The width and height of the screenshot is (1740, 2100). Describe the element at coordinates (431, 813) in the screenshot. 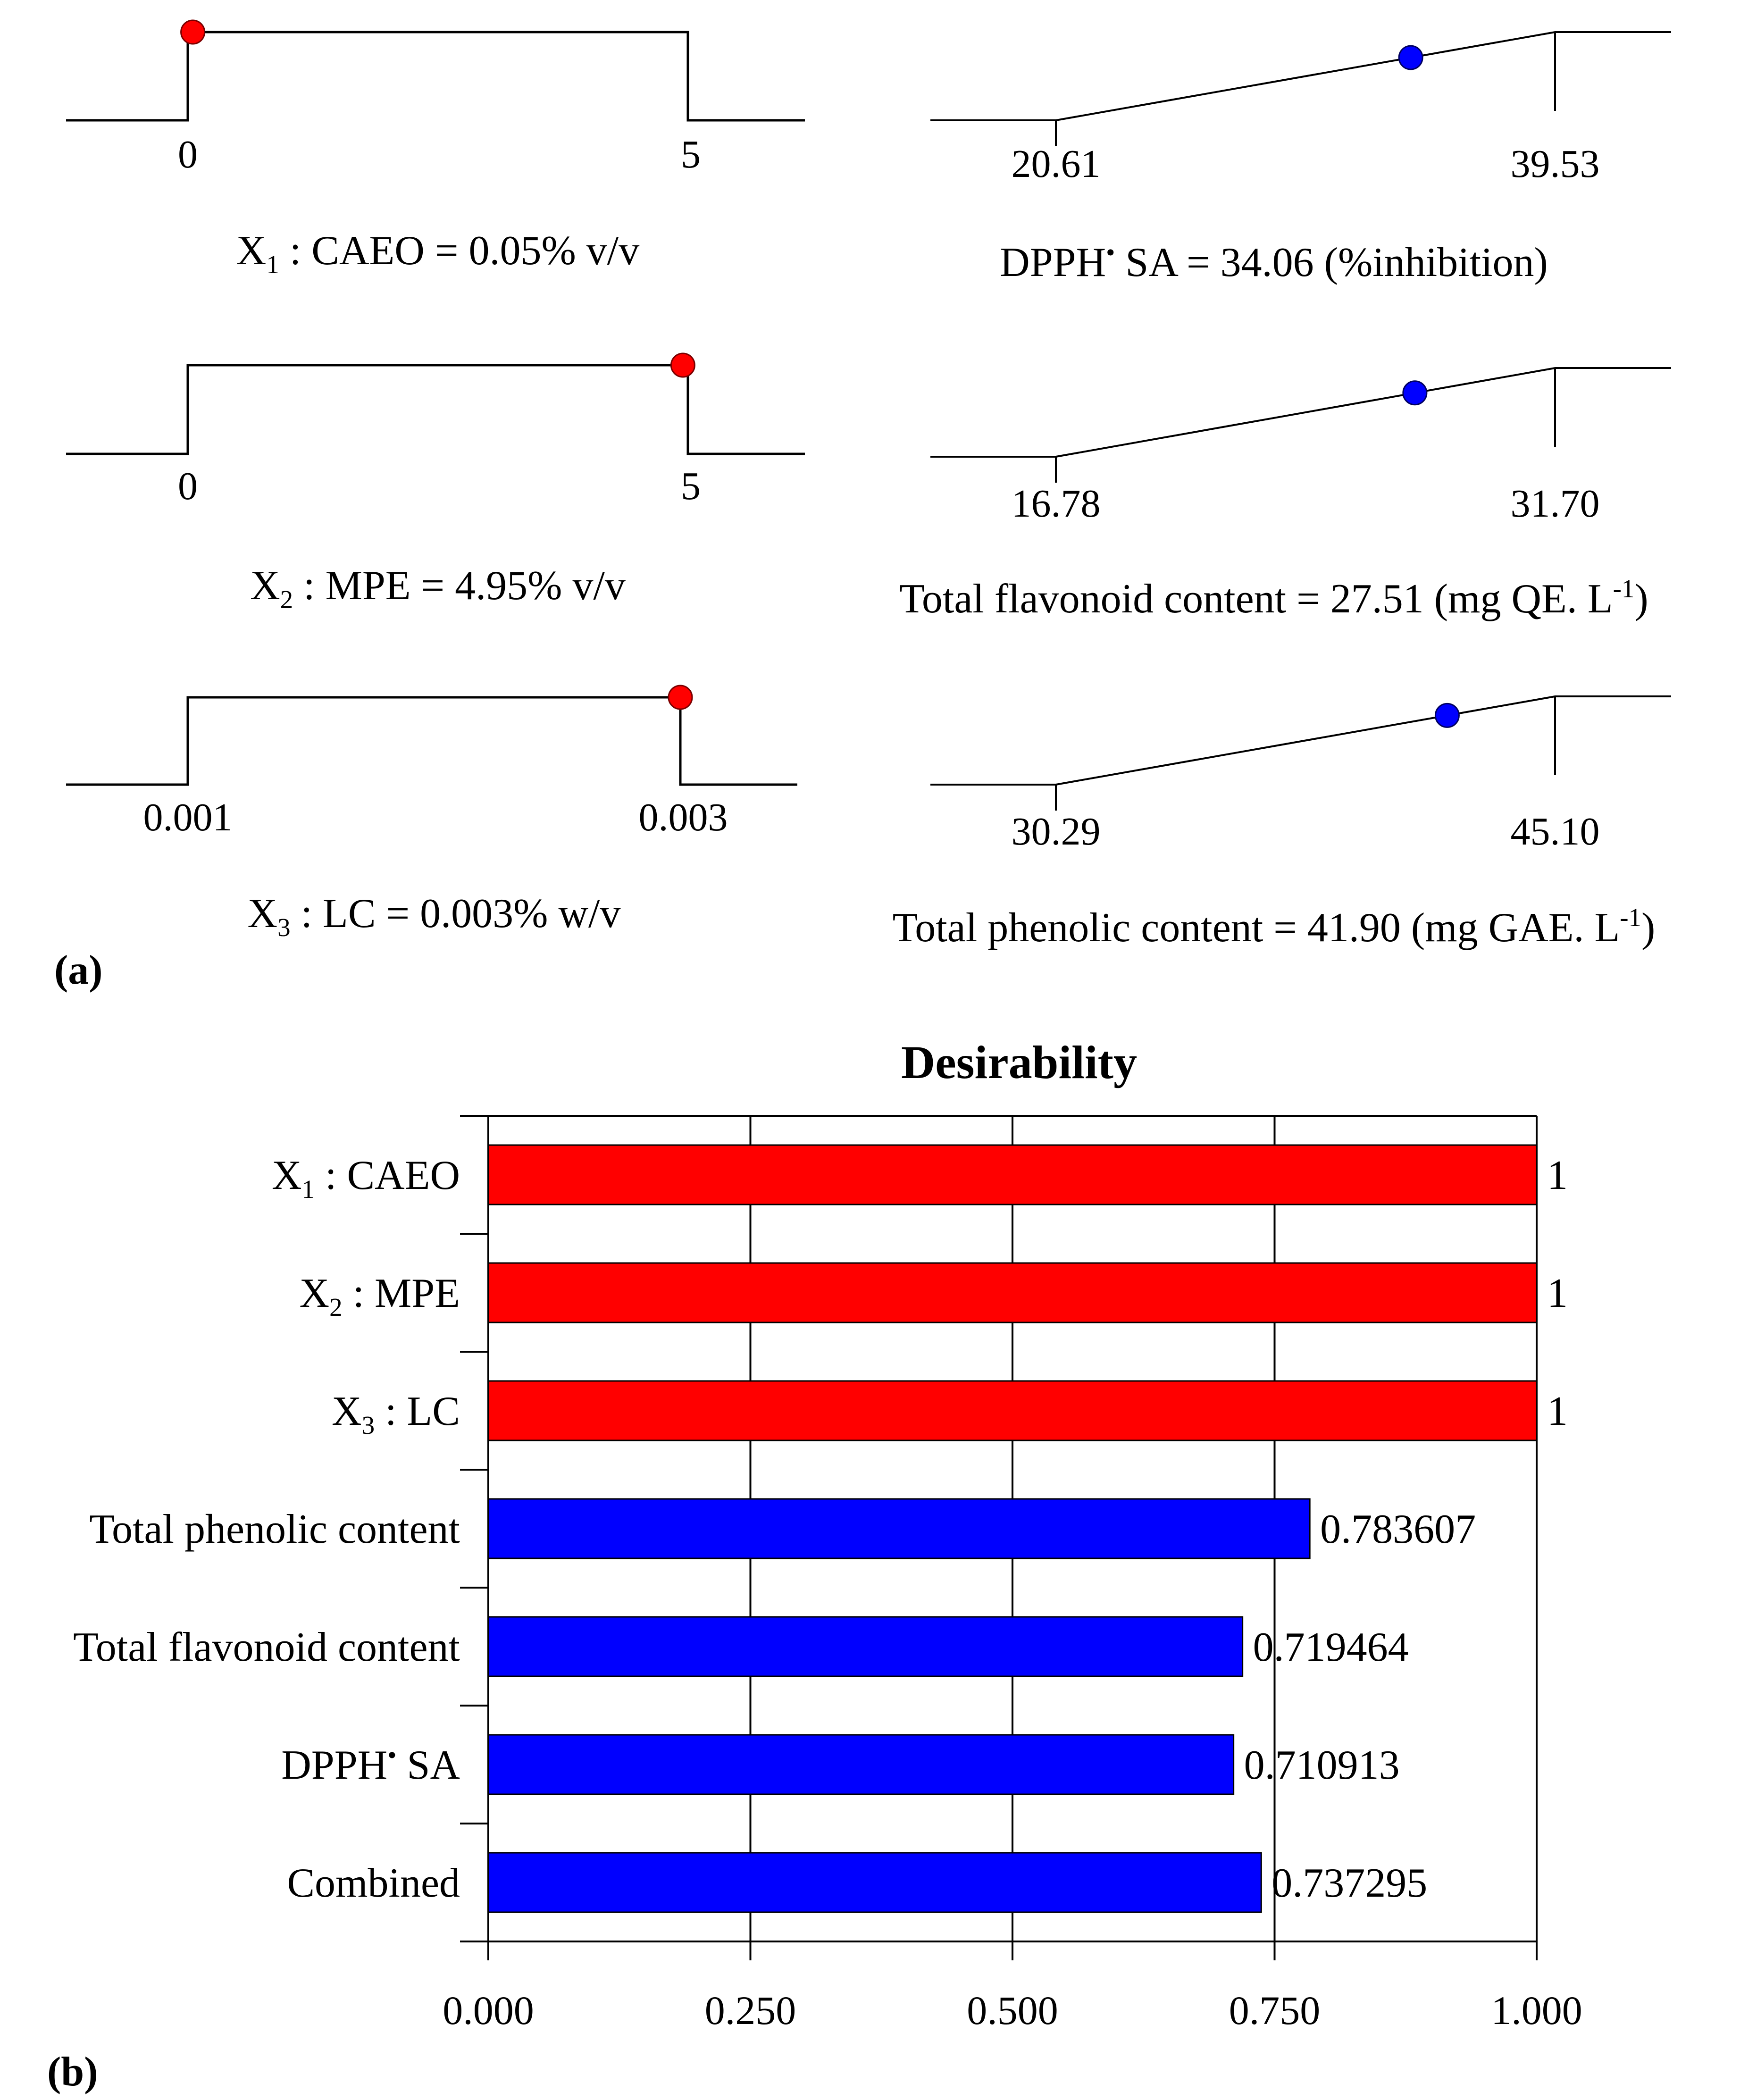

I see `factor-ramp: 0.001 0.003 X3 : LC = 0.003% w/v` at that location.